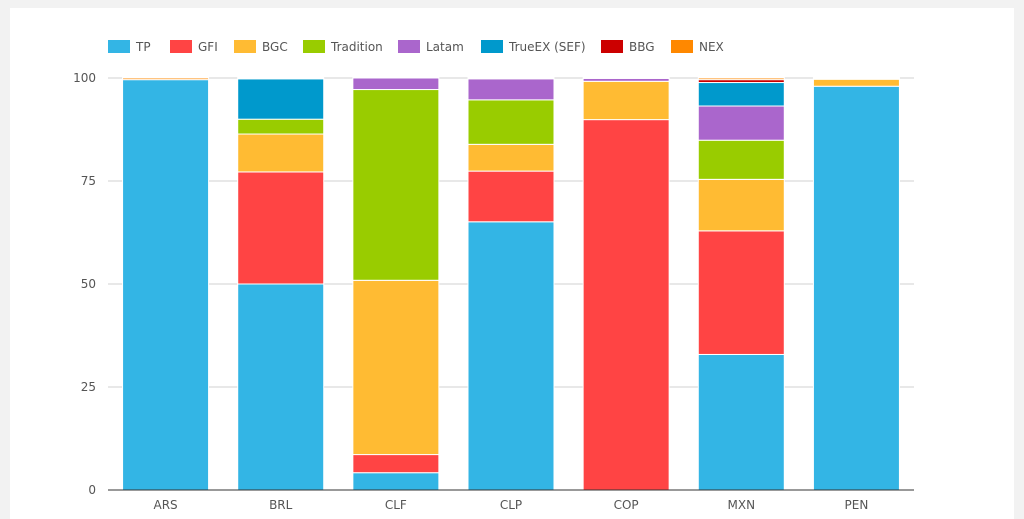 Image resolution: width=1024 pixels, height=519 pixels. I want to click on x-tick-label: CLF, so click(396, 505).